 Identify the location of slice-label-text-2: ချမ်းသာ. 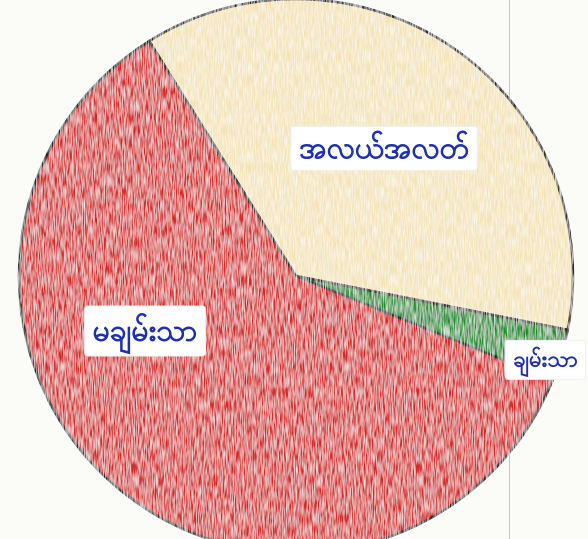
(545, 360).